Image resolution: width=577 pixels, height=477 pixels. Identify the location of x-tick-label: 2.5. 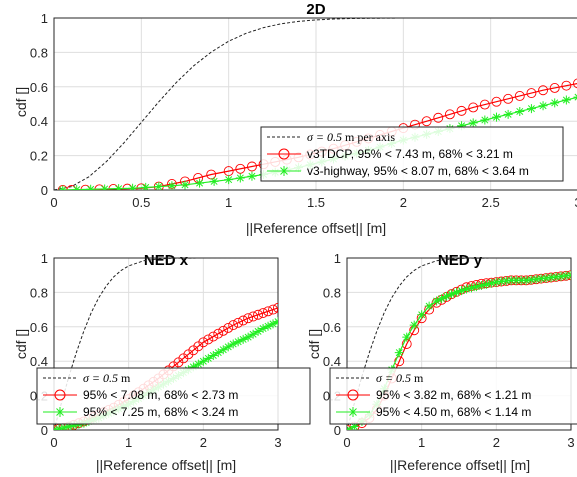
(491, 202).